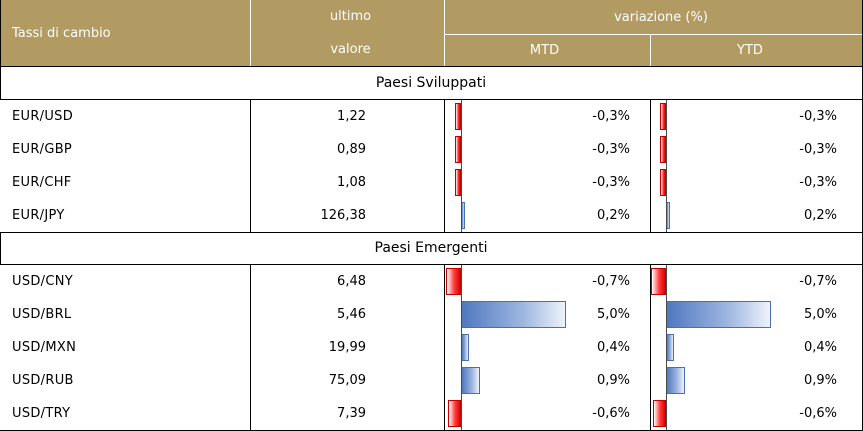 This screenshot has height=431, width=863. I want to click on header-tassi-di-cambio: Tassi di cambio, so click(125, 33).